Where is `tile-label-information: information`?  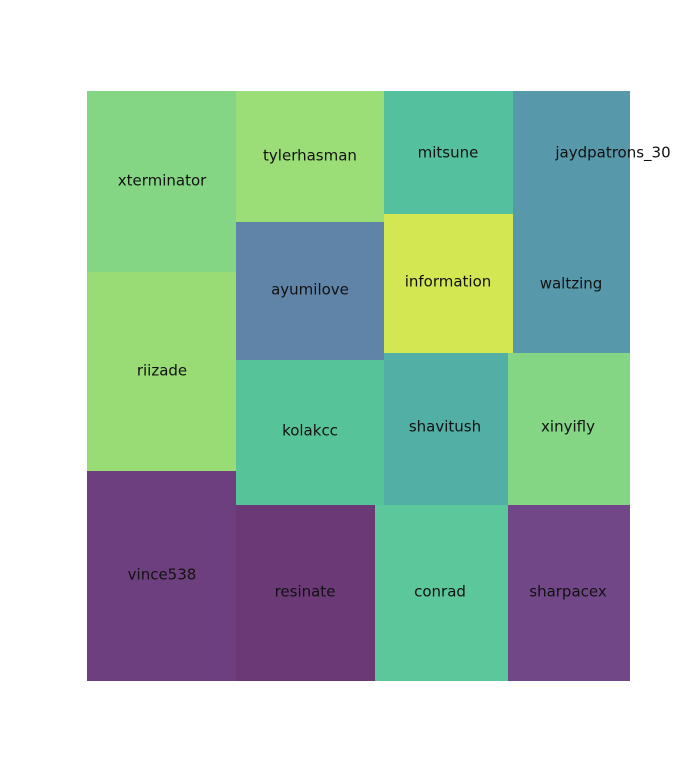 tile-label-information: information is located at coordinates (448, 282).